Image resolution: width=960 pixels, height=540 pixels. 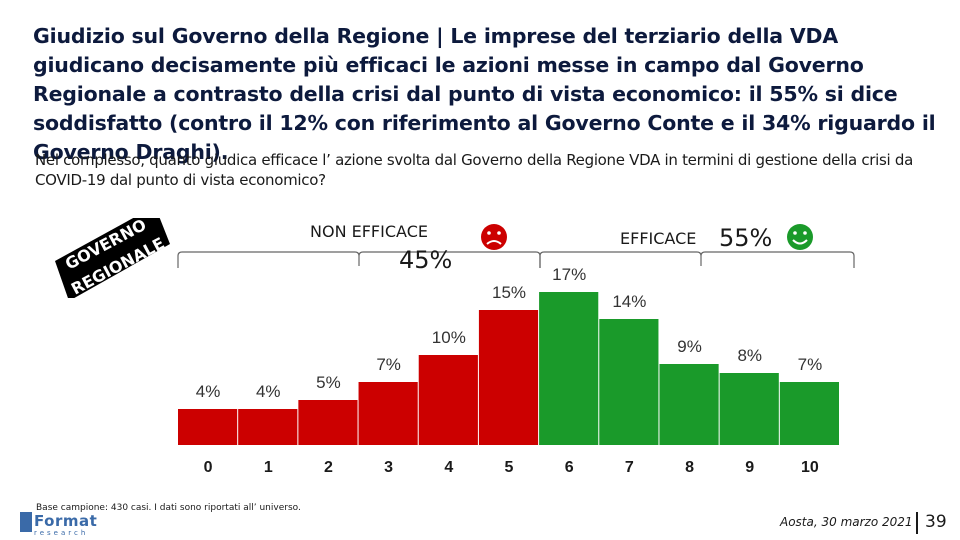 What do you see at coordinates (800, 237) in the screenshot?
I see `happy-face-icon` at bounding box center [800, 237].